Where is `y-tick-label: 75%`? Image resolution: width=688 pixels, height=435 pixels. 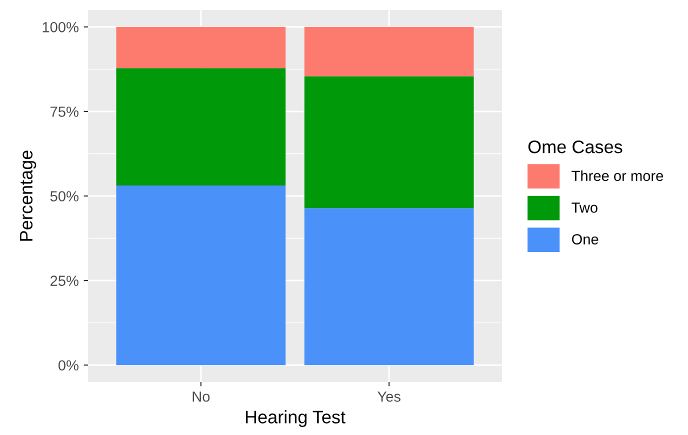
y-tick-label: 75% is located at coordinates (64, 111).